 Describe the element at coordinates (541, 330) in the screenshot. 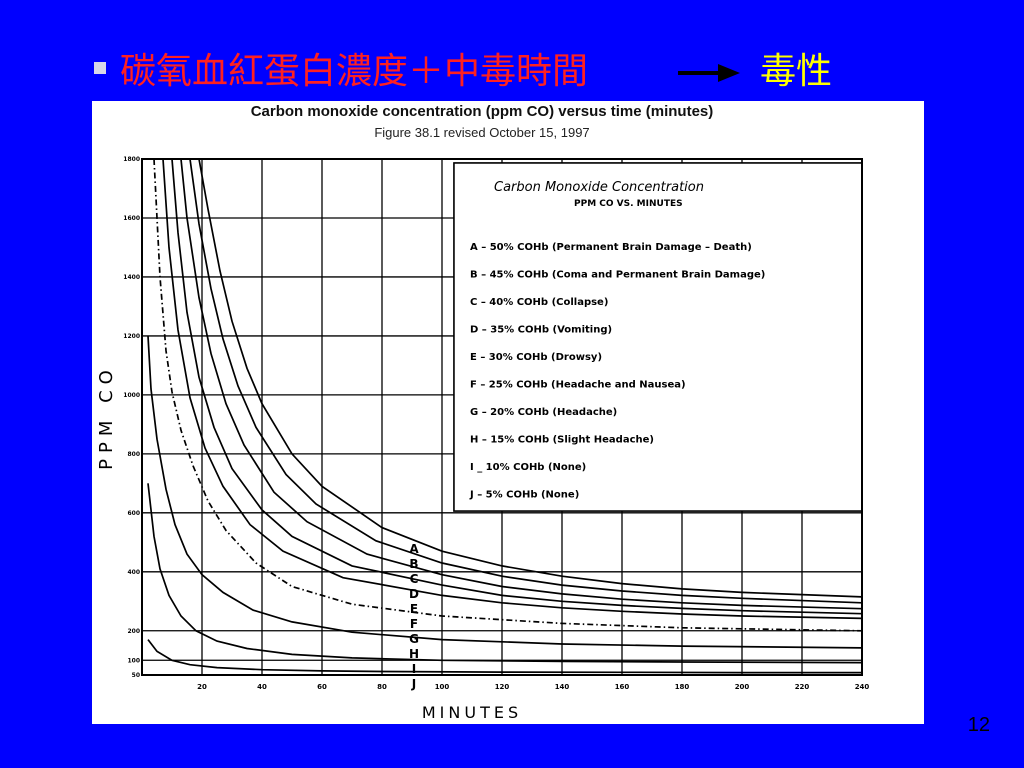

I see `legend-entry: D – 35% COHb (Vomiting)` at that location.